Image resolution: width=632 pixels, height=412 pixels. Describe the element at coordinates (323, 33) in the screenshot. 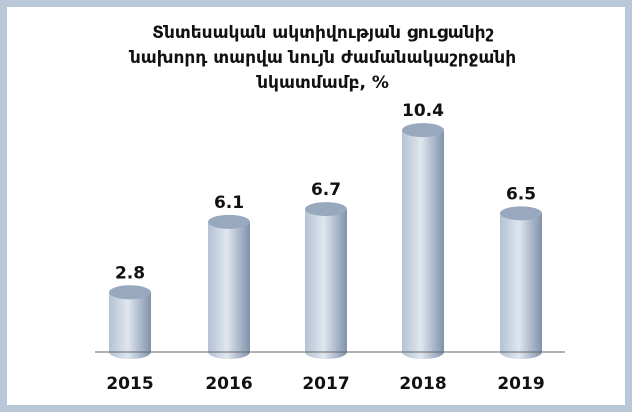

I see `chart-title-line-1: Տնտեսական ակտիվության ցուցանիշ` at that location.